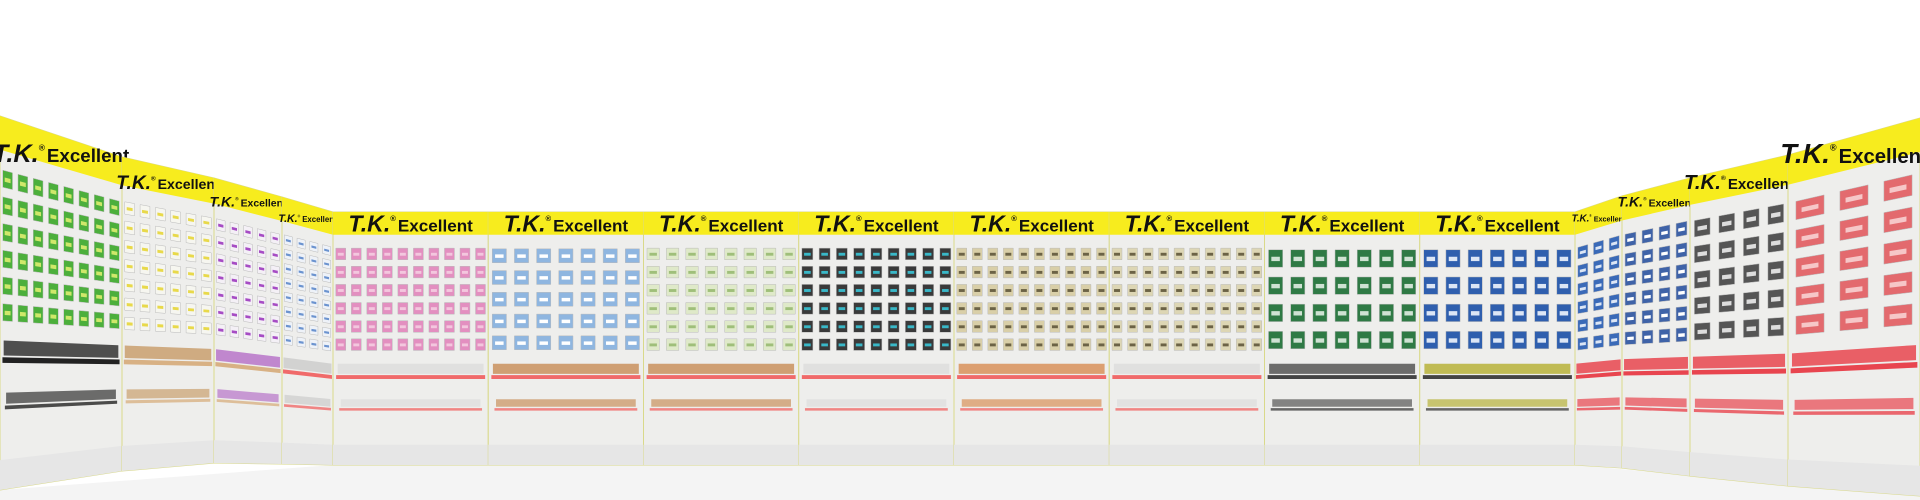 This screenshot has width=1920, height=500. What do you see at coordinates (1850, 307) in the screenshot?
I see `display-wall-right-4: T.K.®Excellent` at bounding box center [1850, 307].